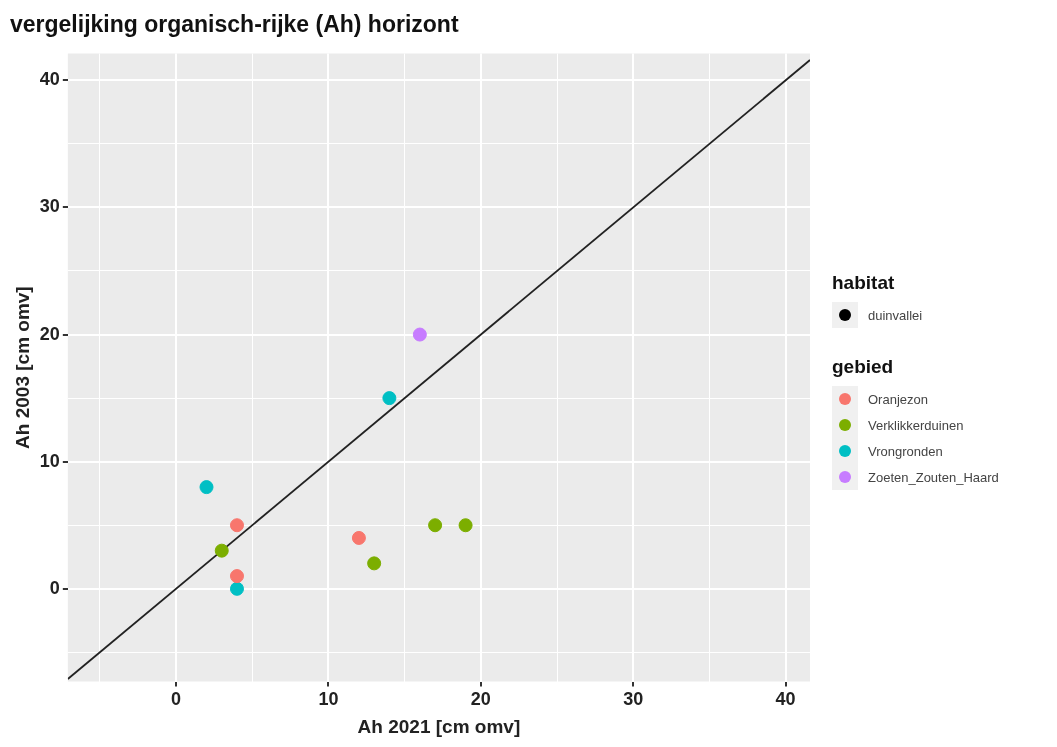  What do you see at coordinates (328, 699) in the screenshot?
I see `x-tick-label: 10` at bounding box center [328, 699].